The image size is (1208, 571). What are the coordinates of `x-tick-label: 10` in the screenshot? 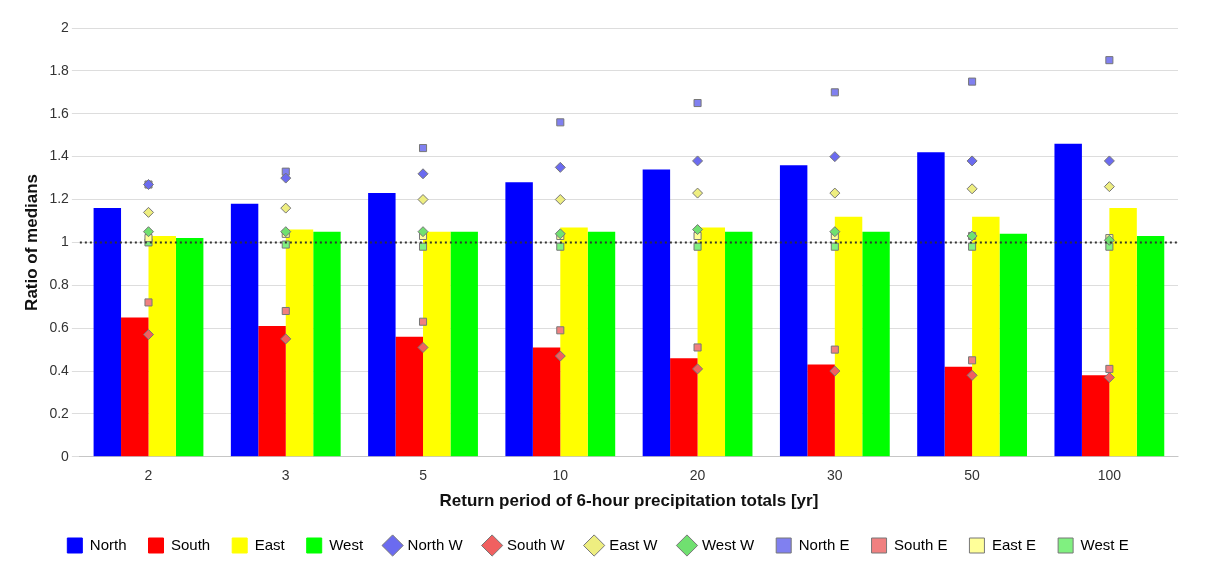 It's located at (560, 475).